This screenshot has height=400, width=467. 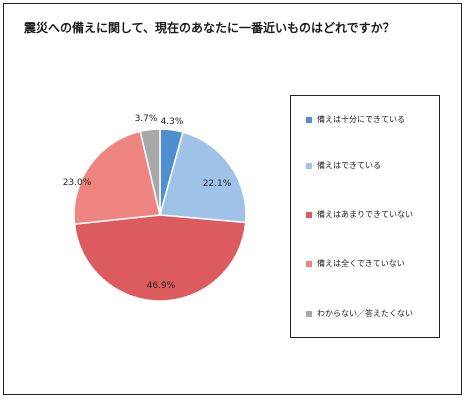 I want to click on chart-title: 震災への備えに関して、現在のあなたに一番近いものはどれですか？, so click(x=209, y=28).